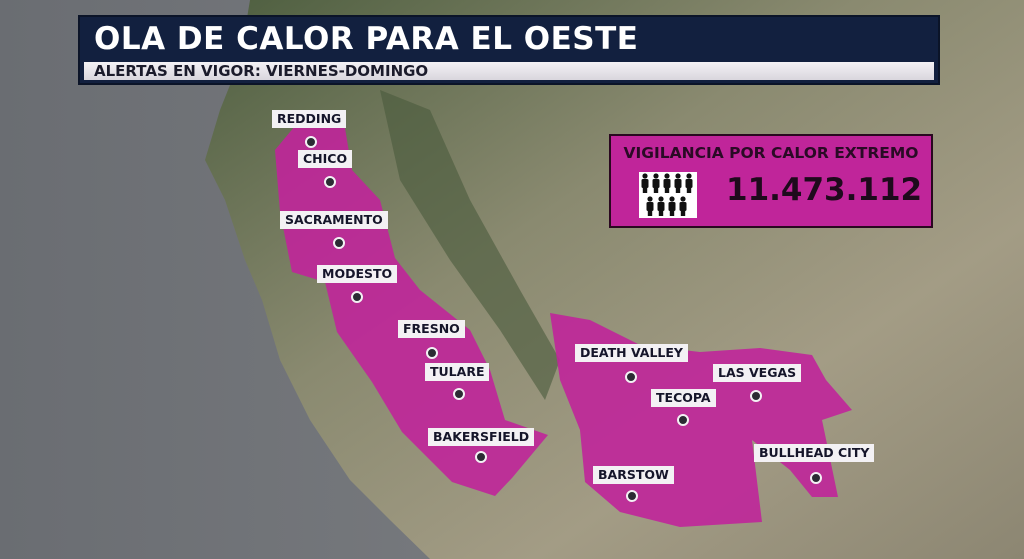 The image size is (1024, 559). What do you see at coordinates (470, 245) in the screenshot?
I see `sierra-nevada` at bounding box center [470, 245].